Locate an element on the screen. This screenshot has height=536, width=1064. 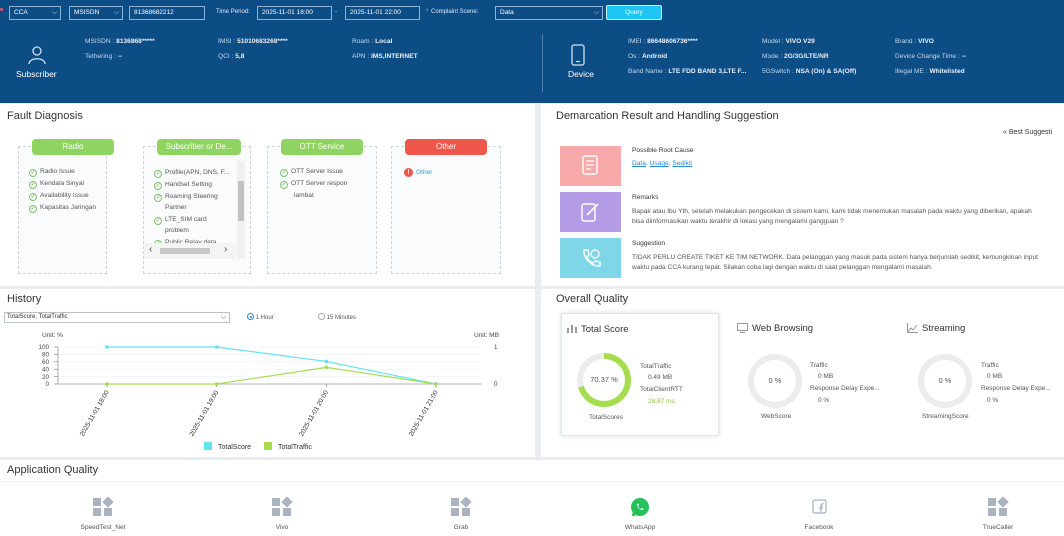
fault-item: ✓ Roaming Steering is located at coordinates (186, 197).